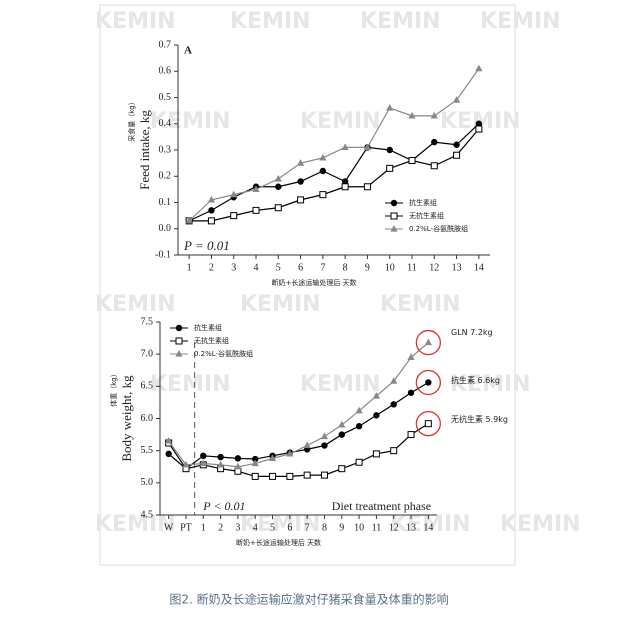  What do you see at coordinates (272, 527) in the screenshot?
I see `x-tick-label: 5` at bounding box center [272, 527].